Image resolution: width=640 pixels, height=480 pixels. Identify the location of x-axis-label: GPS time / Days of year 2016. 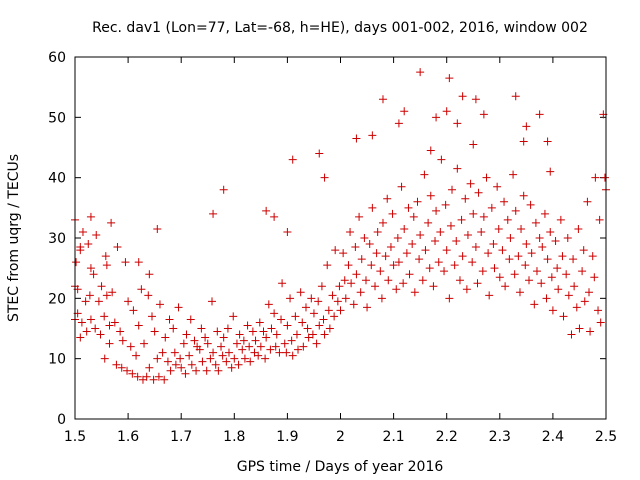
(340, 467).